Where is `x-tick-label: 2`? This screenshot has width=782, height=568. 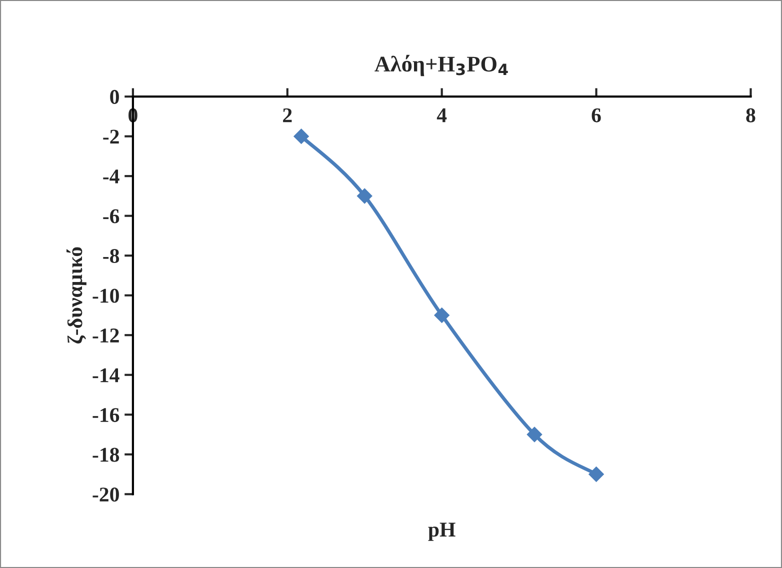
x-tick-label: 2 is located at coordinates (287, 115).